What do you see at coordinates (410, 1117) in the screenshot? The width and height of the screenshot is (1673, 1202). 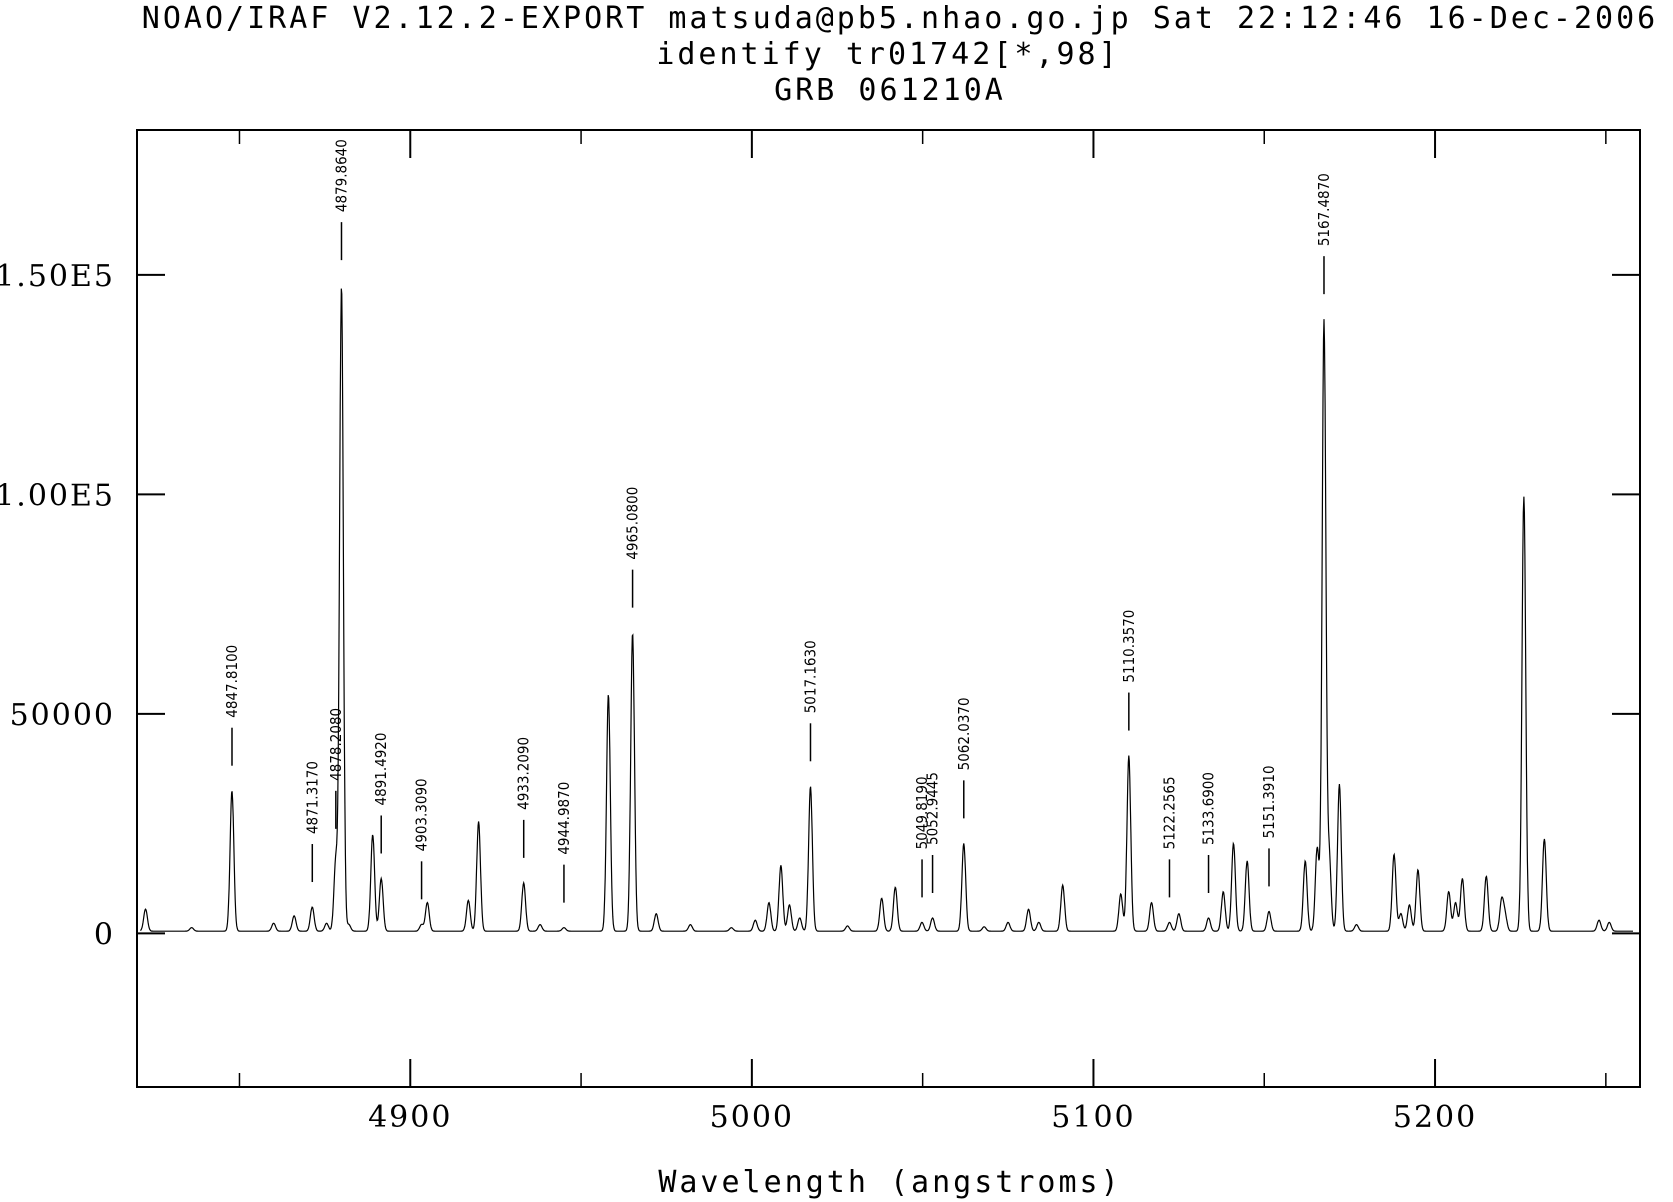 I see `x-tick-label: 4900` at bounding box center [410, 1117].